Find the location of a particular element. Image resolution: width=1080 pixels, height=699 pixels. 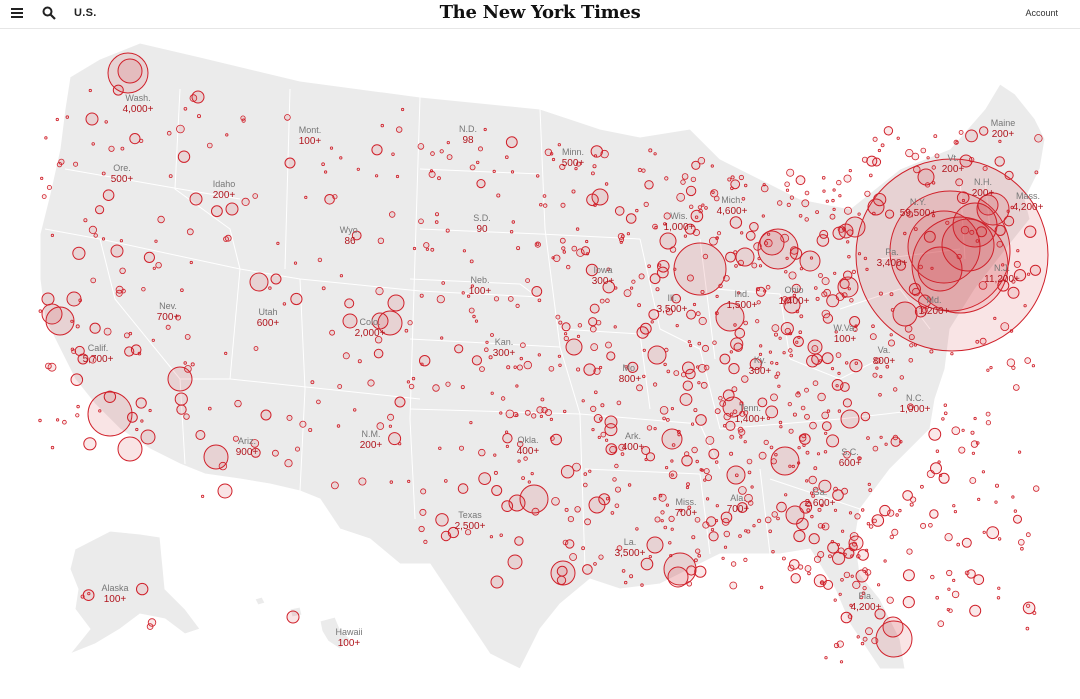

nyt-logo: The New York Times is located at coordinates (540, 12).